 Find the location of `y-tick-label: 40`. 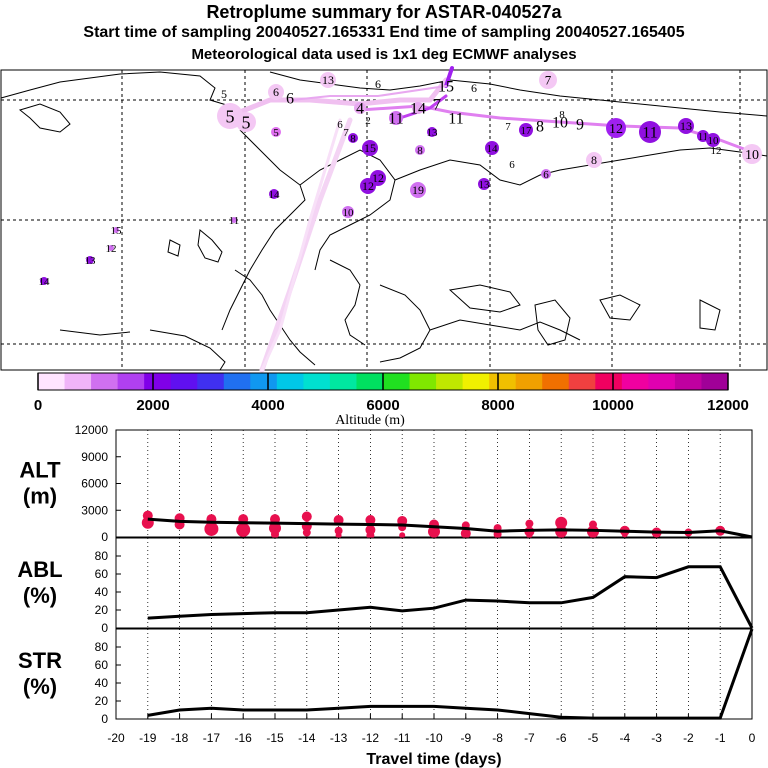

y-tick-label: 40 is located at coordinates (102, 683).